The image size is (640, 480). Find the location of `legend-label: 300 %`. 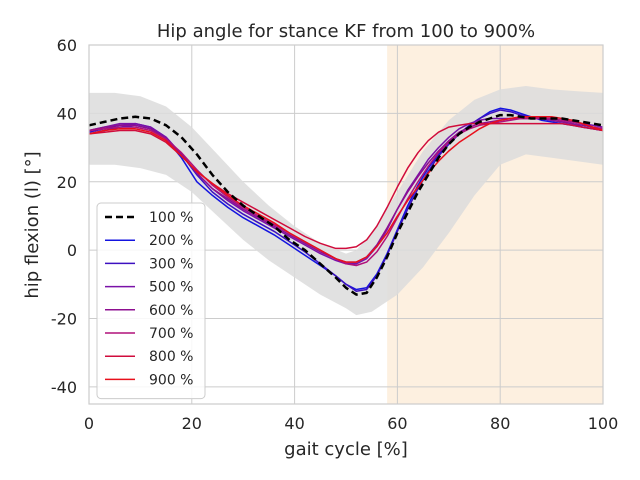

legend-label: 300 % is located at coordinates (171, 264).